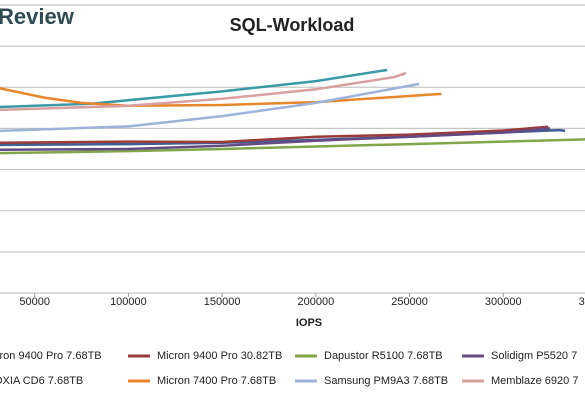 The height and width of the screenshot is (401, 585). I want to click on x-tick-label: 250000, so click(409, 302).